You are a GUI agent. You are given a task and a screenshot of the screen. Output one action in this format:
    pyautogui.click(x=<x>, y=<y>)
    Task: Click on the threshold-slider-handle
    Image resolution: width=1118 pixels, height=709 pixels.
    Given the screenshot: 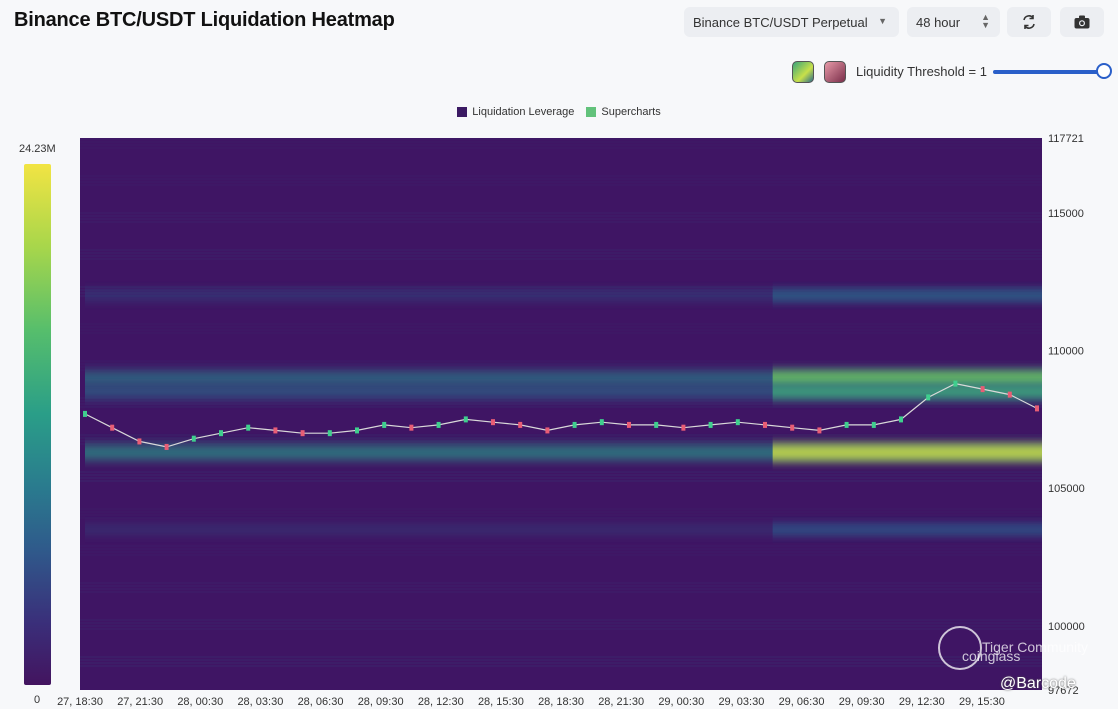 What is the action you would take?
    pyautogui.click(x=1104, y=71)
    